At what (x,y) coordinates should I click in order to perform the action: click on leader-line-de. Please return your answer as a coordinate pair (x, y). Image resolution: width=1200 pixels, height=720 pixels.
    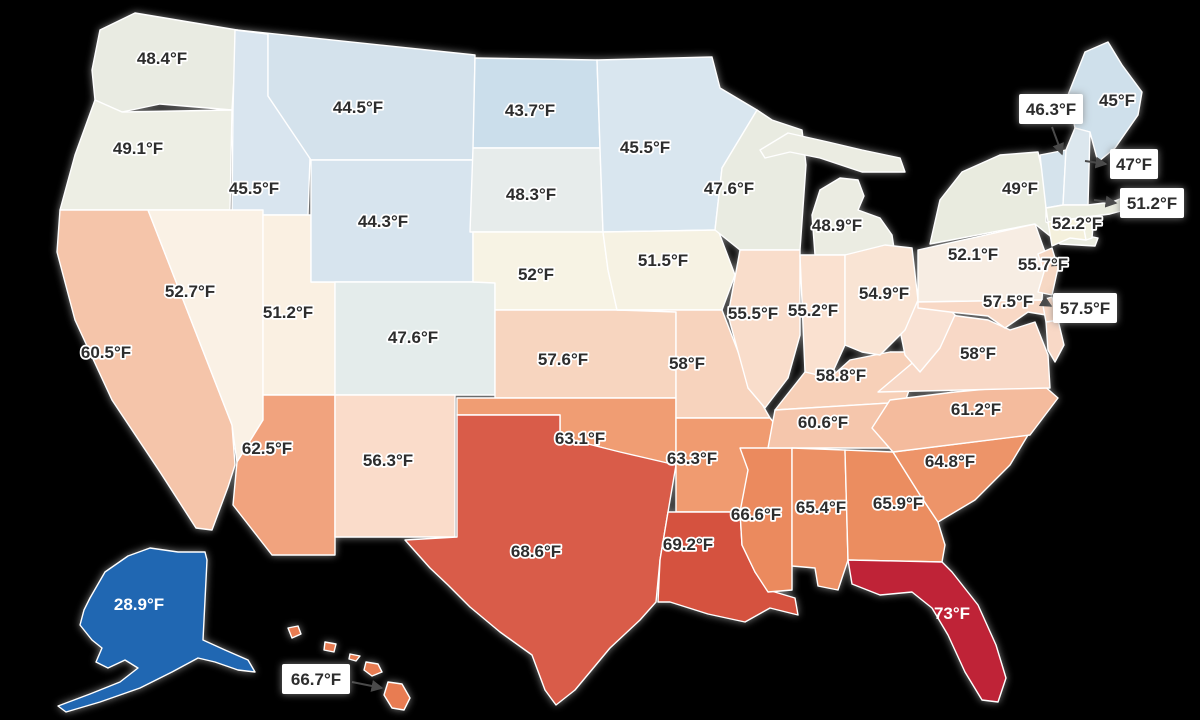
    Looking at the image, I should click on (1045, 301).